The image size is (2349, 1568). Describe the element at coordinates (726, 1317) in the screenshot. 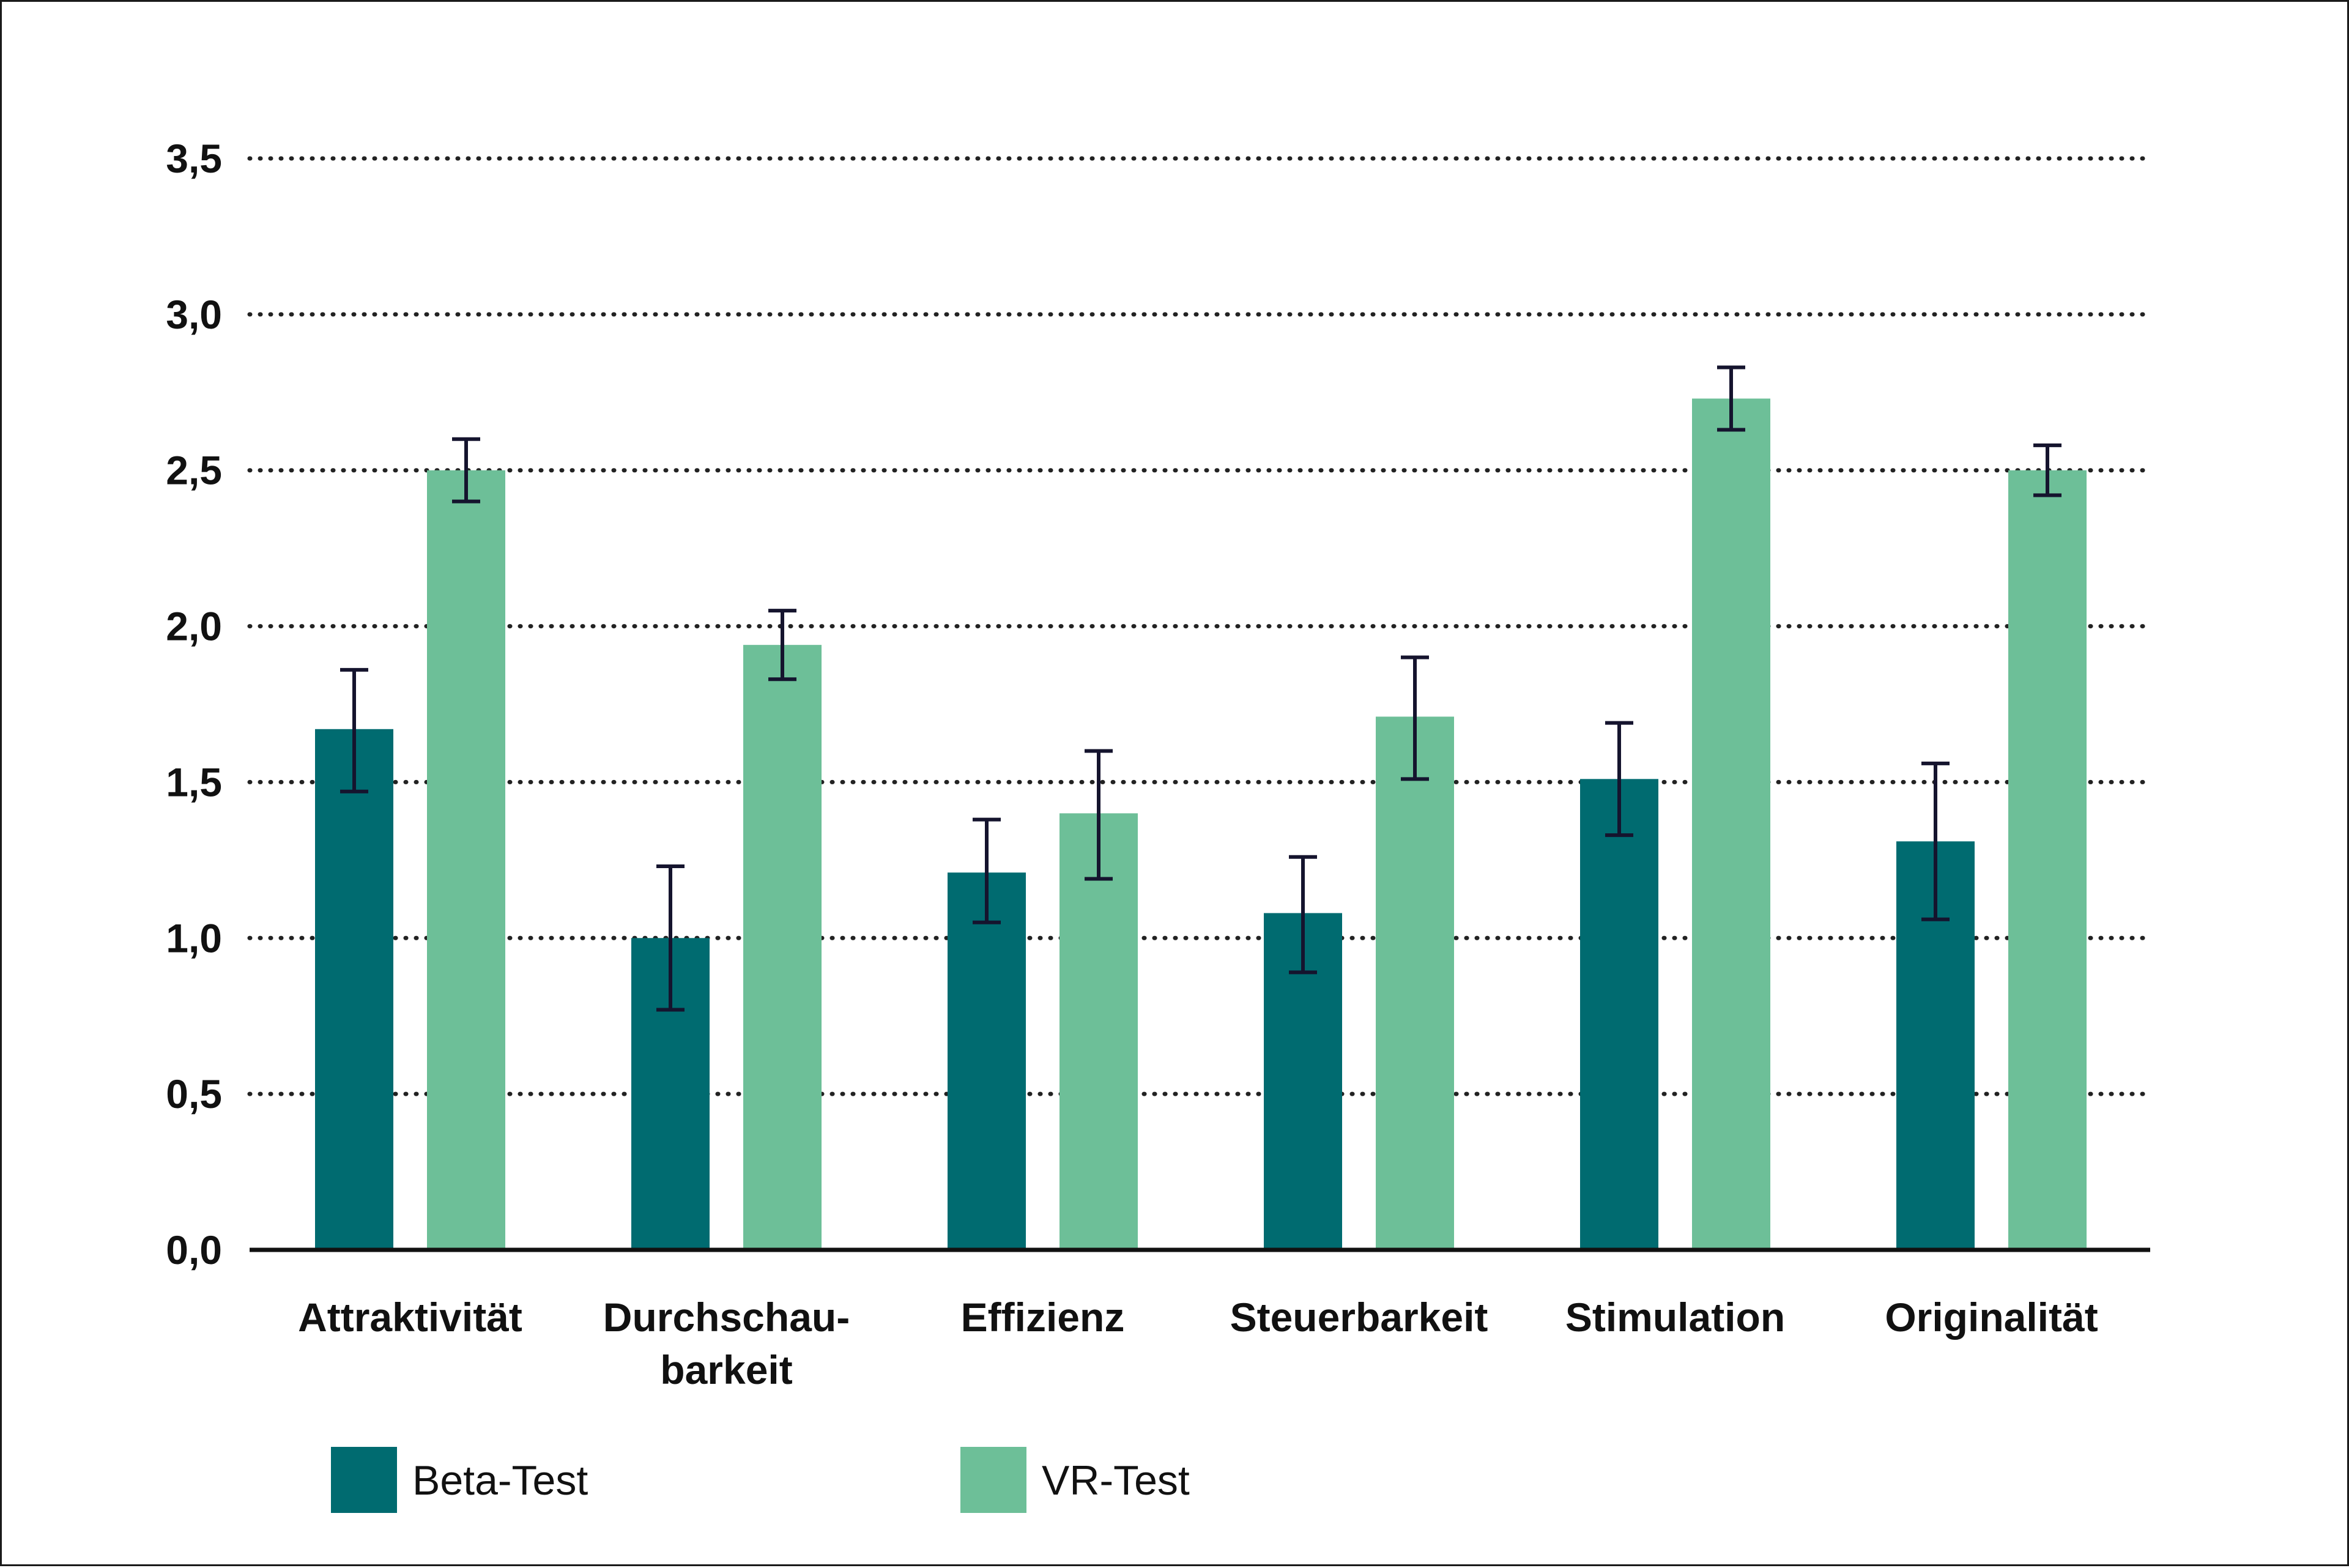

I see `category-label: Durchschau-` at that location.